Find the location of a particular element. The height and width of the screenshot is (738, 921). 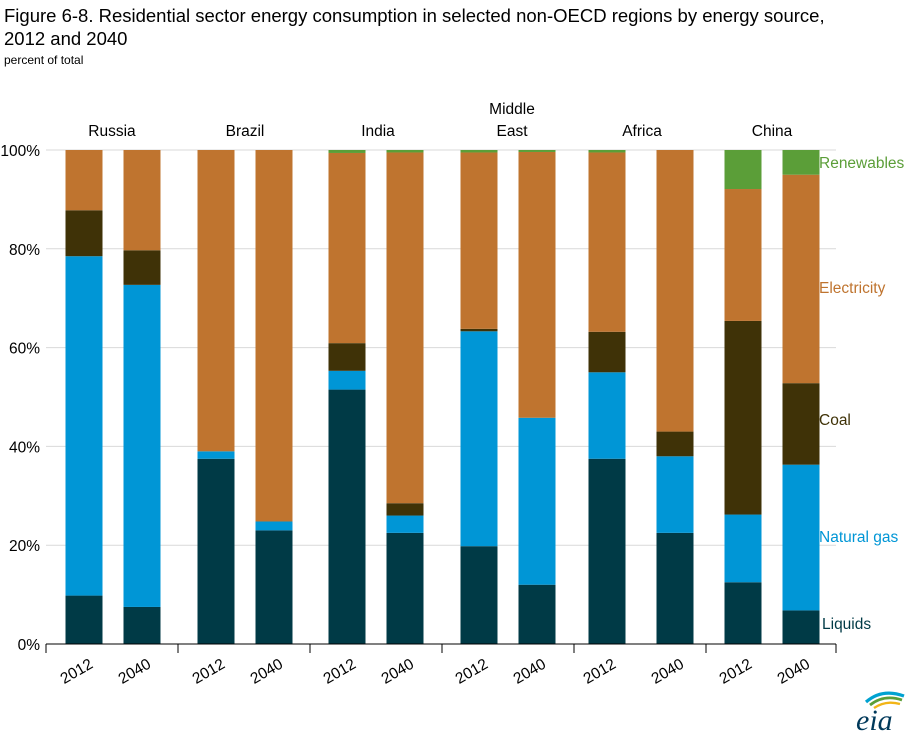

region-label: Africa is located at coordinates (642, 131).